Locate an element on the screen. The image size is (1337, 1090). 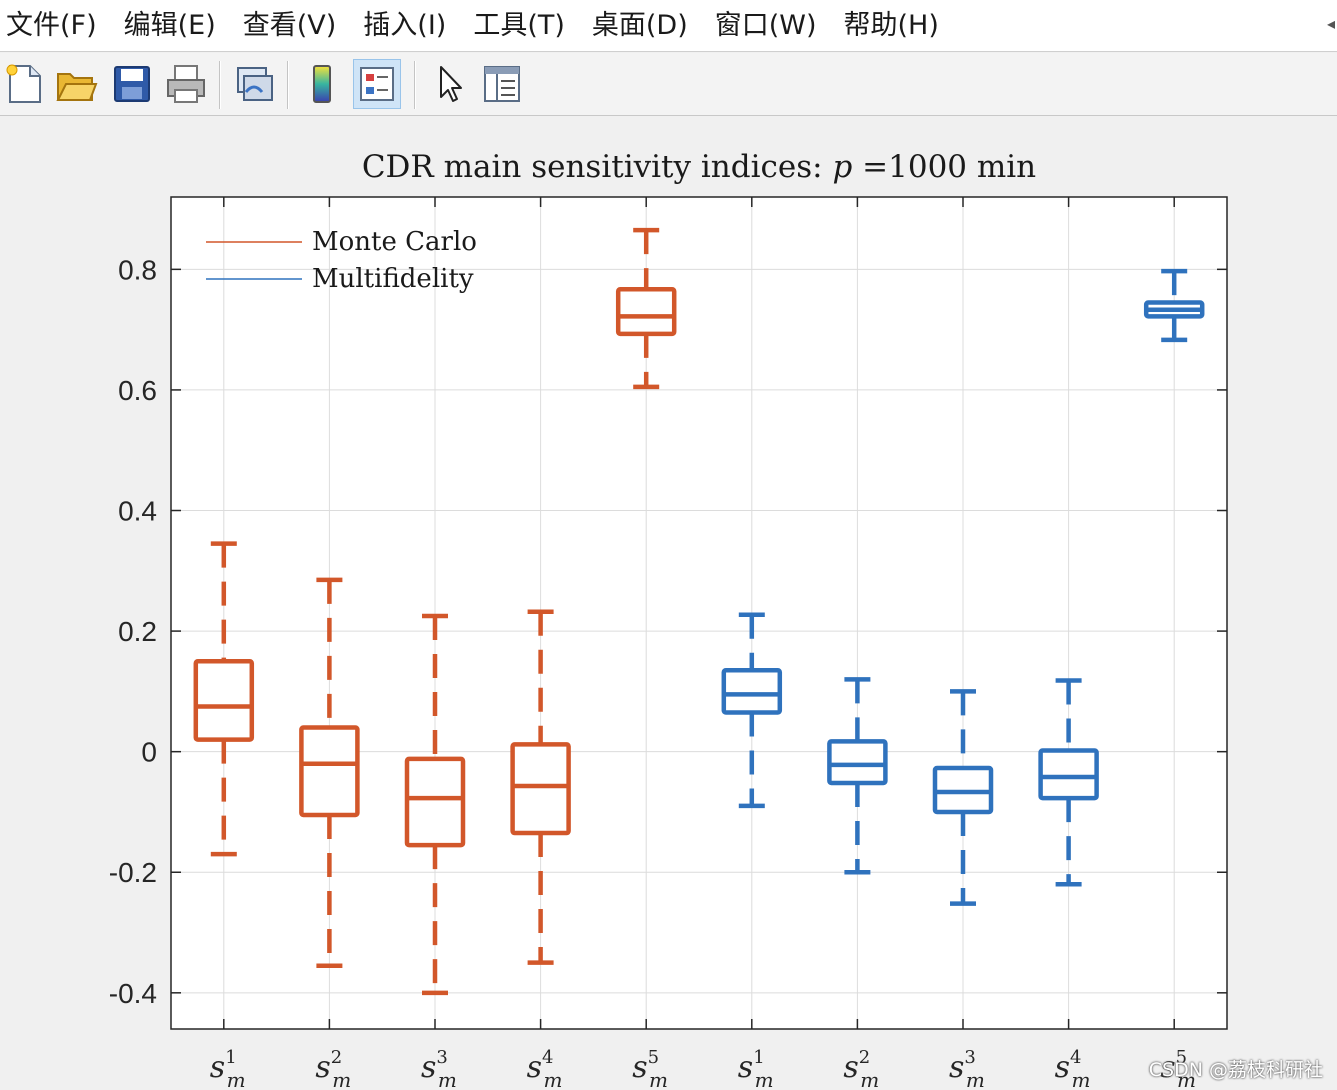
legend: Monte Carlo Multifidelity is located at coordinates (341, 260).